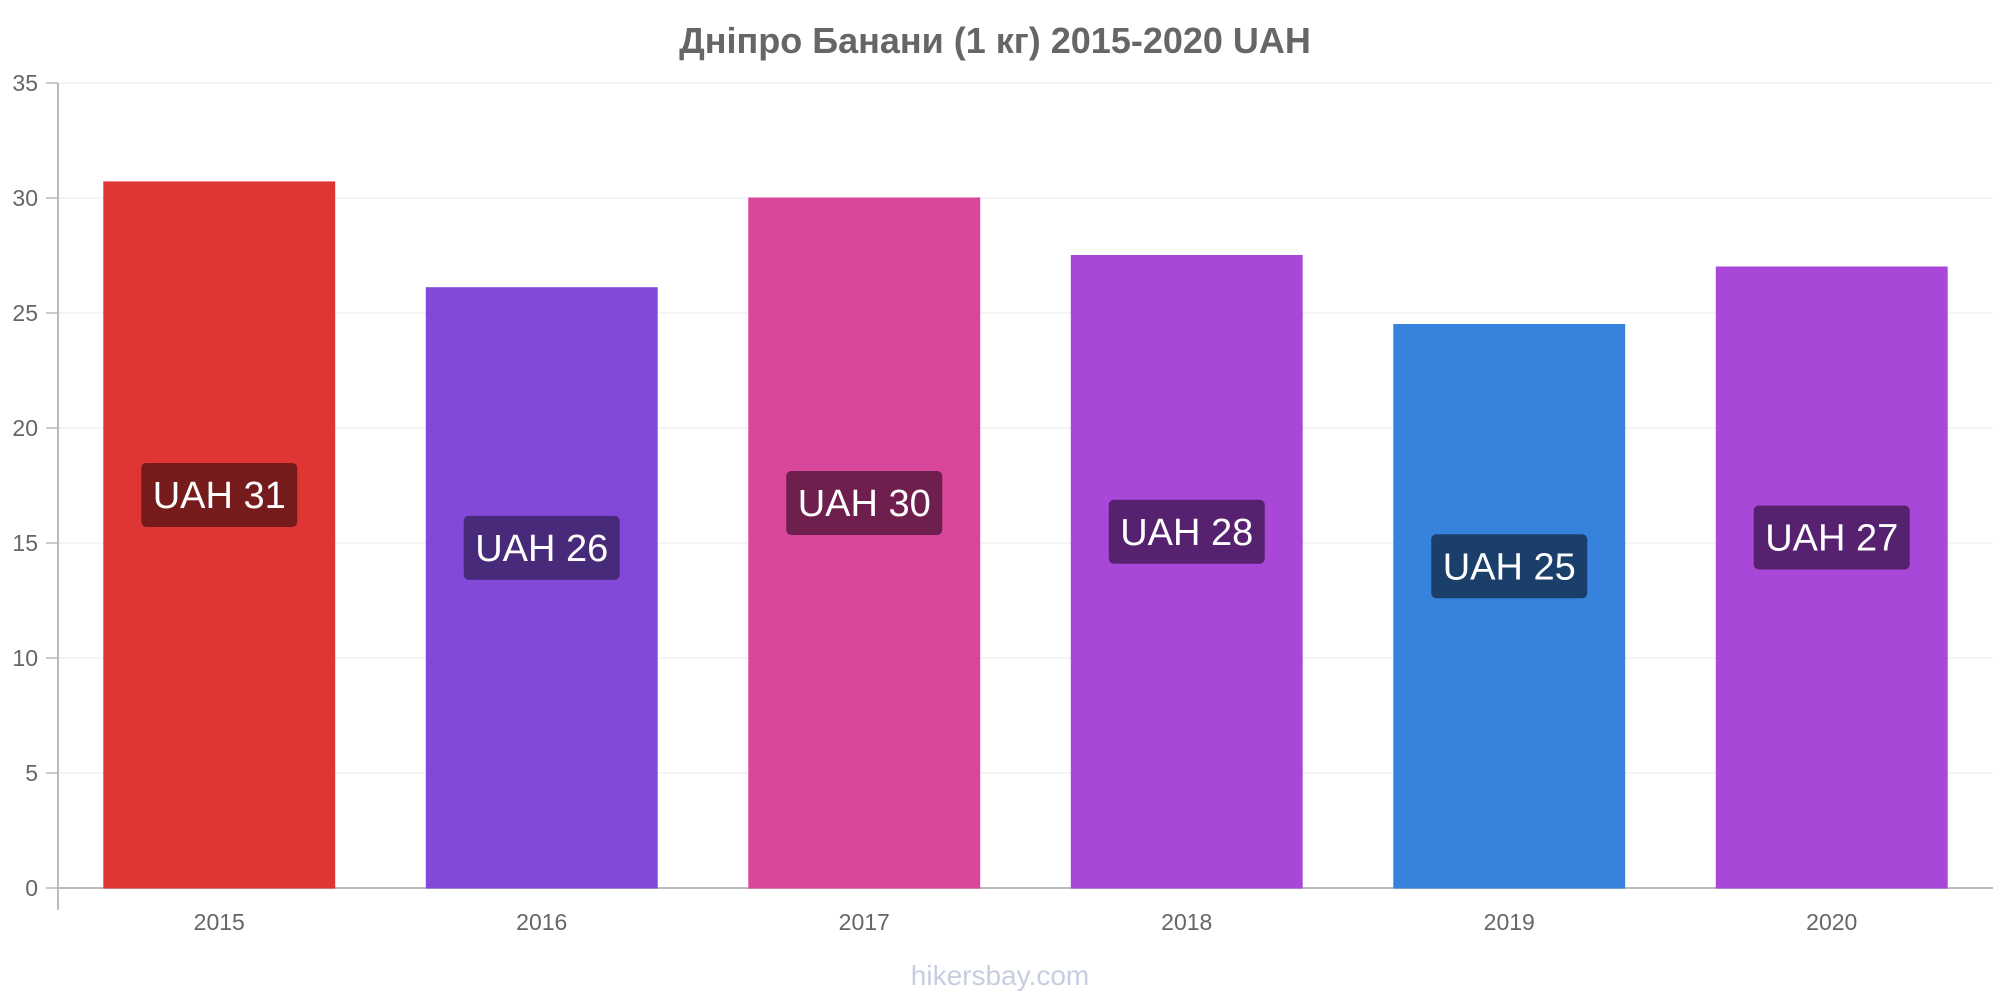  I want to click on bar-2016, so click(541, 588).